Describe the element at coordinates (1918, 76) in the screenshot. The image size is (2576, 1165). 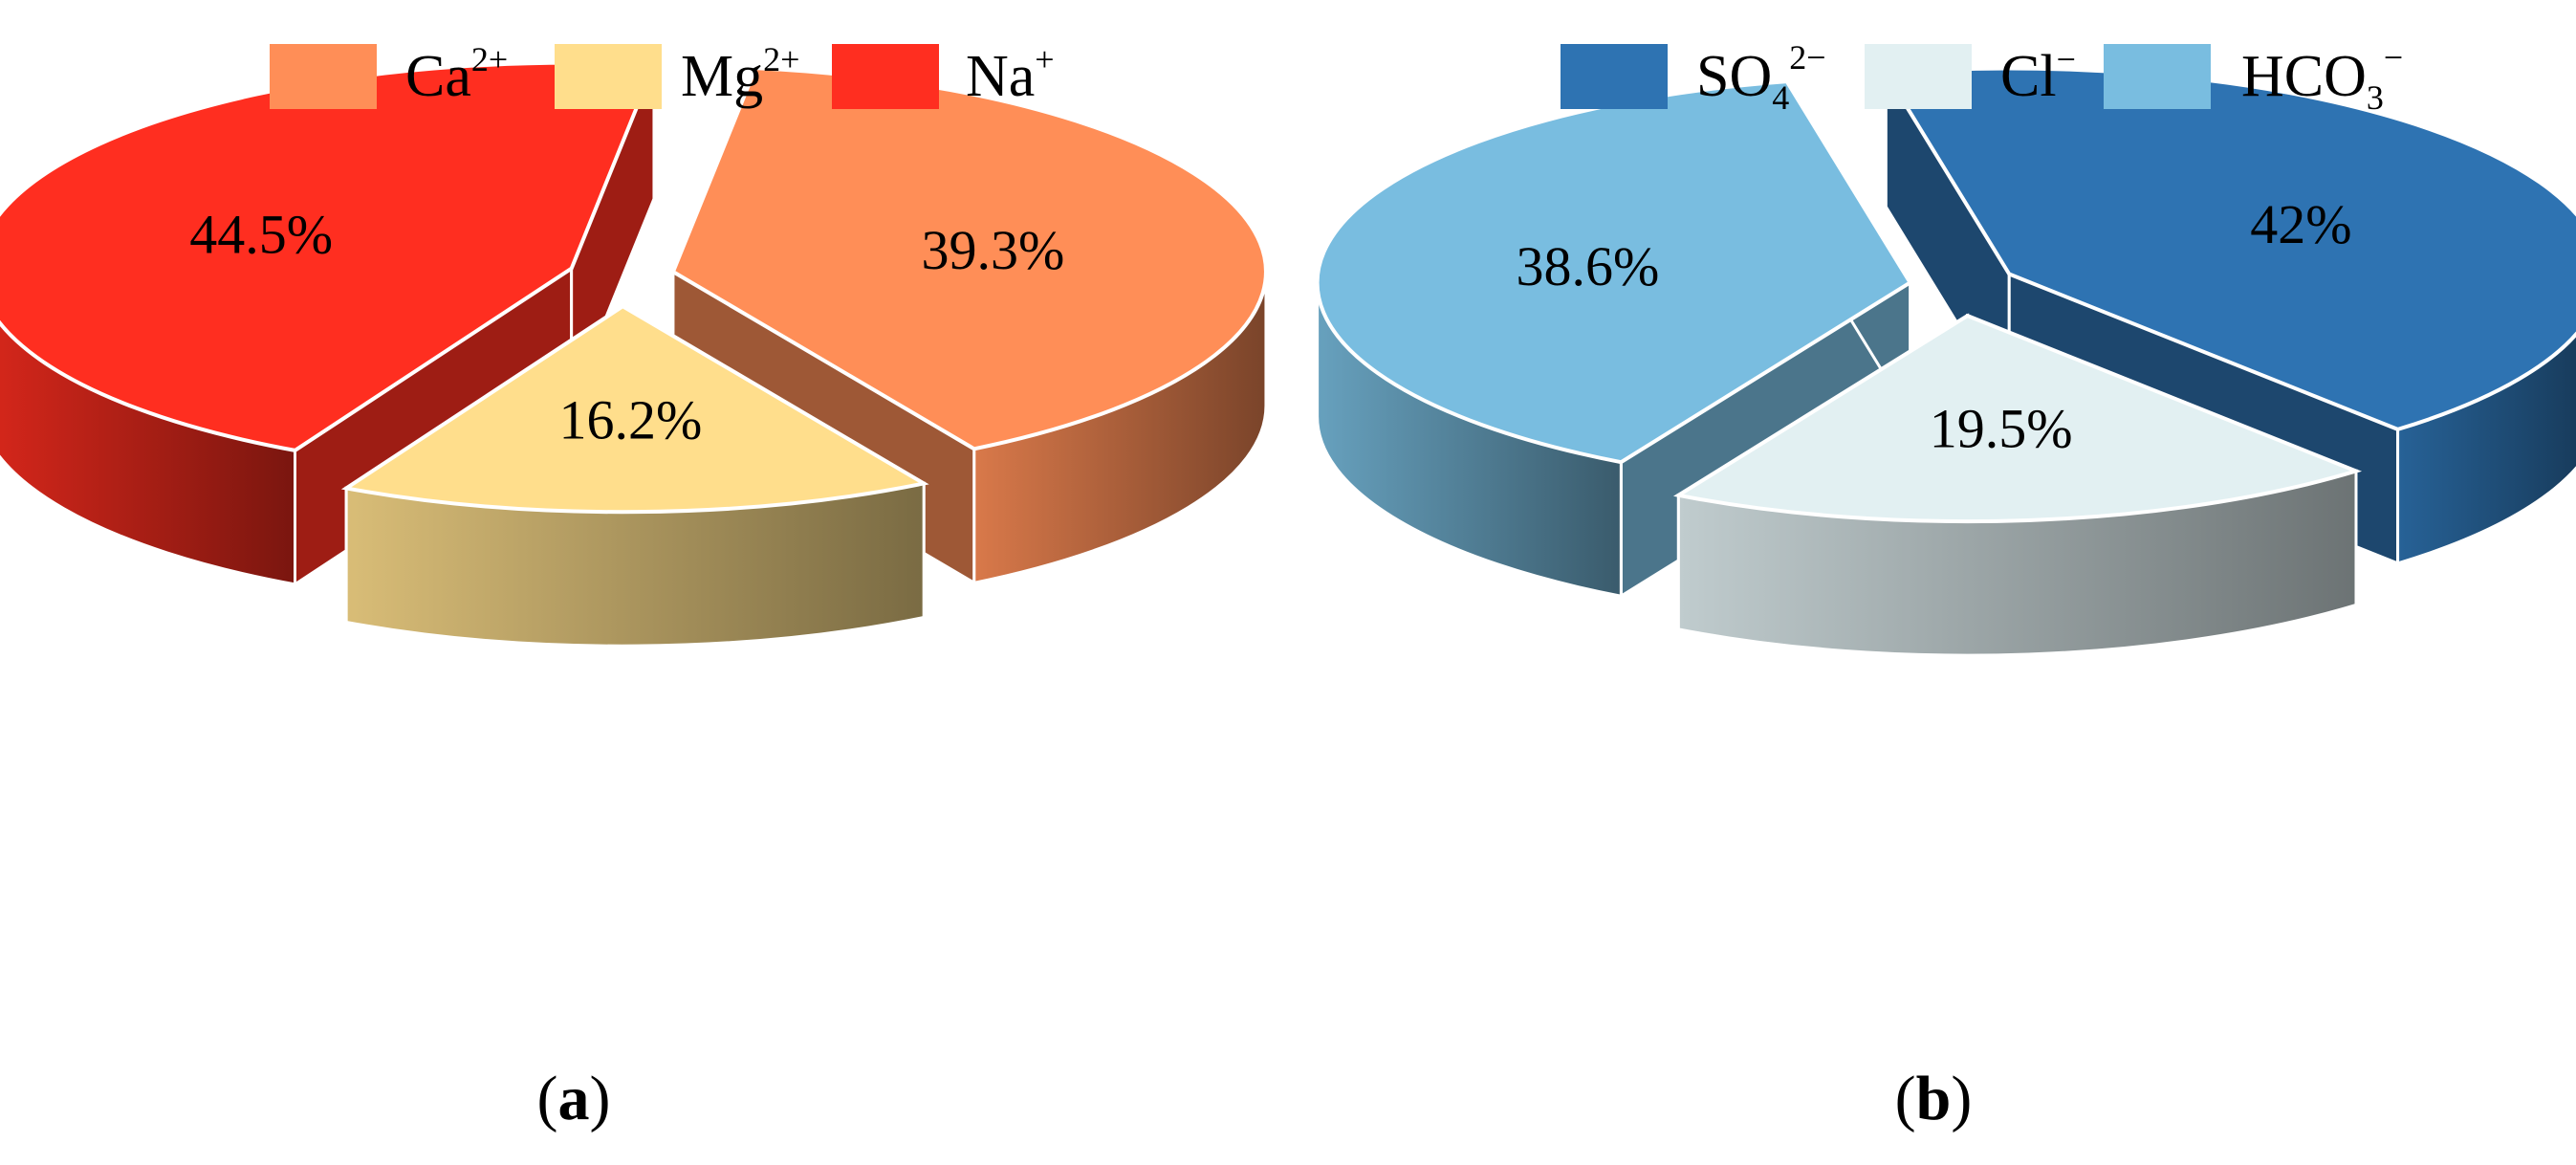
I see `legend-swatch-cl` at that location.